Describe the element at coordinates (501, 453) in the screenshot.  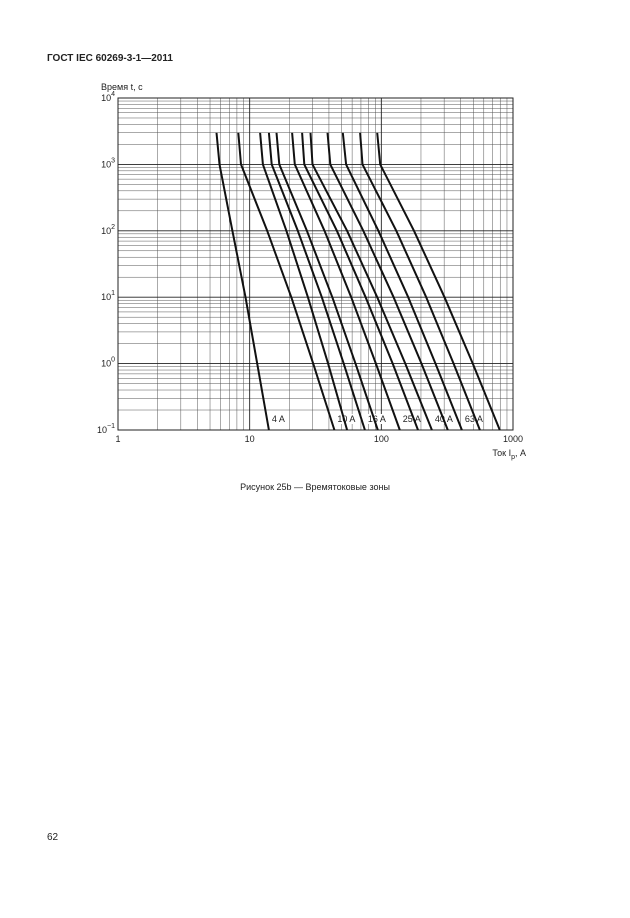
I see `x-axis-label-text: Ток I` at that location.